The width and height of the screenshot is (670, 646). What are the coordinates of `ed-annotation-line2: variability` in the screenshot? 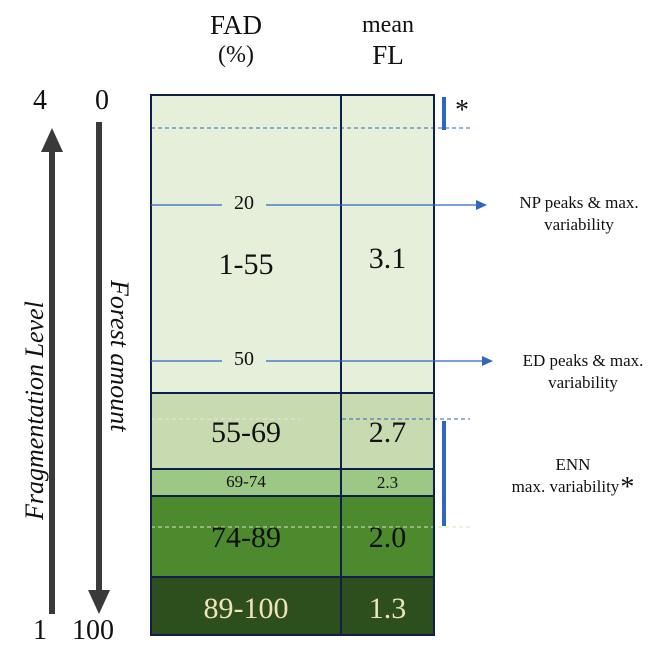 It's located at (583, 382).